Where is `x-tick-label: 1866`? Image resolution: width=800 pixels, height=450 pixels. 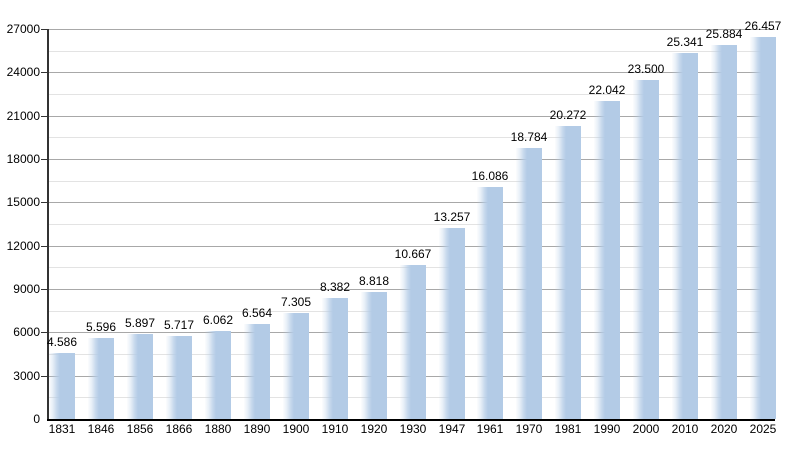 x-tick-label: 1866 is located at coordinates (179, 429).